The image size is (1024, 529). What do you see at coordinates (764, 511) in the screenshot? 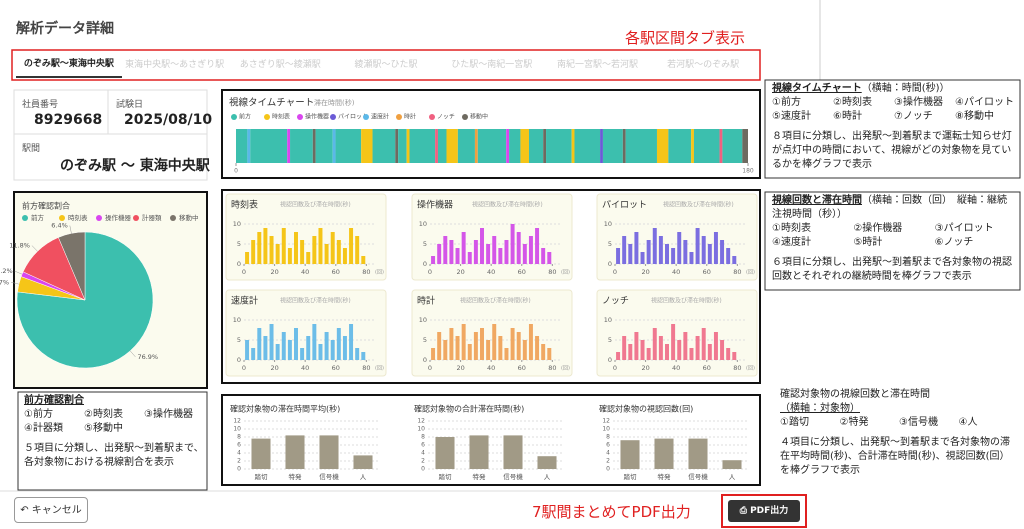
I see `pdf-button: ⎙ PDF出力` at bounding box center [764, 511].